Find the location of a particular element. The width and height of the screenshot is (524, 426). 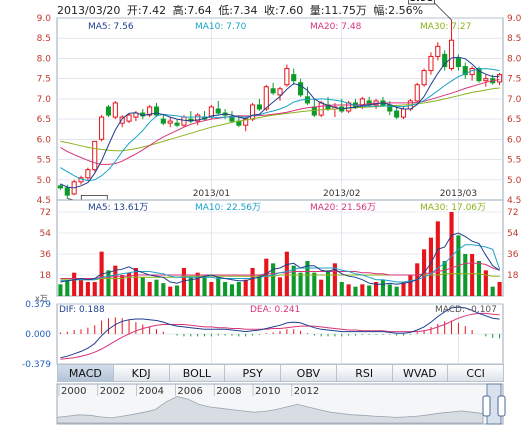

tab-boll: BOLL is located at coordinates (197, 373).